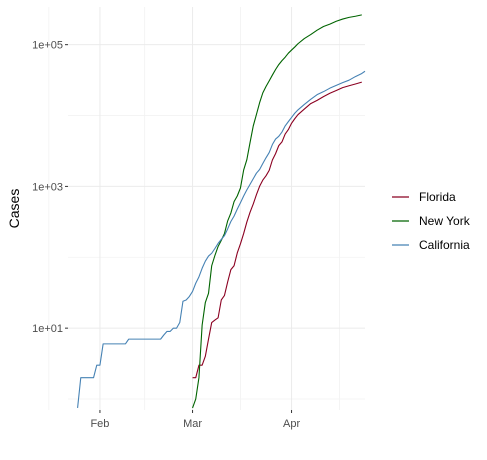 The width and height of the screenshot is (487, 460). Describe the element at coordinates (445, 221) in the screenshot. I see `legend-label: New York` at that location.